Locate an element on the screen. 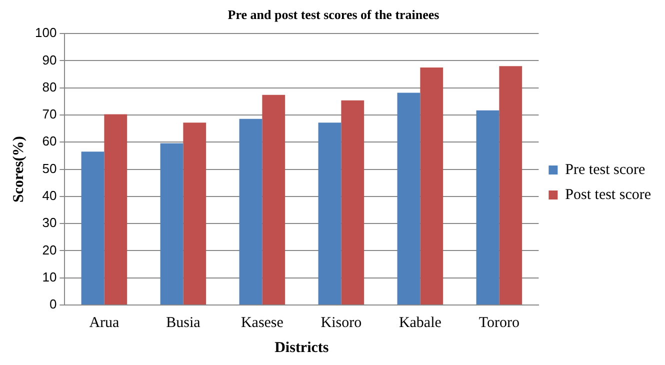 This screenshot has height=365, width=665. x-tick-label: Arua is located at coordinates (104, 322).